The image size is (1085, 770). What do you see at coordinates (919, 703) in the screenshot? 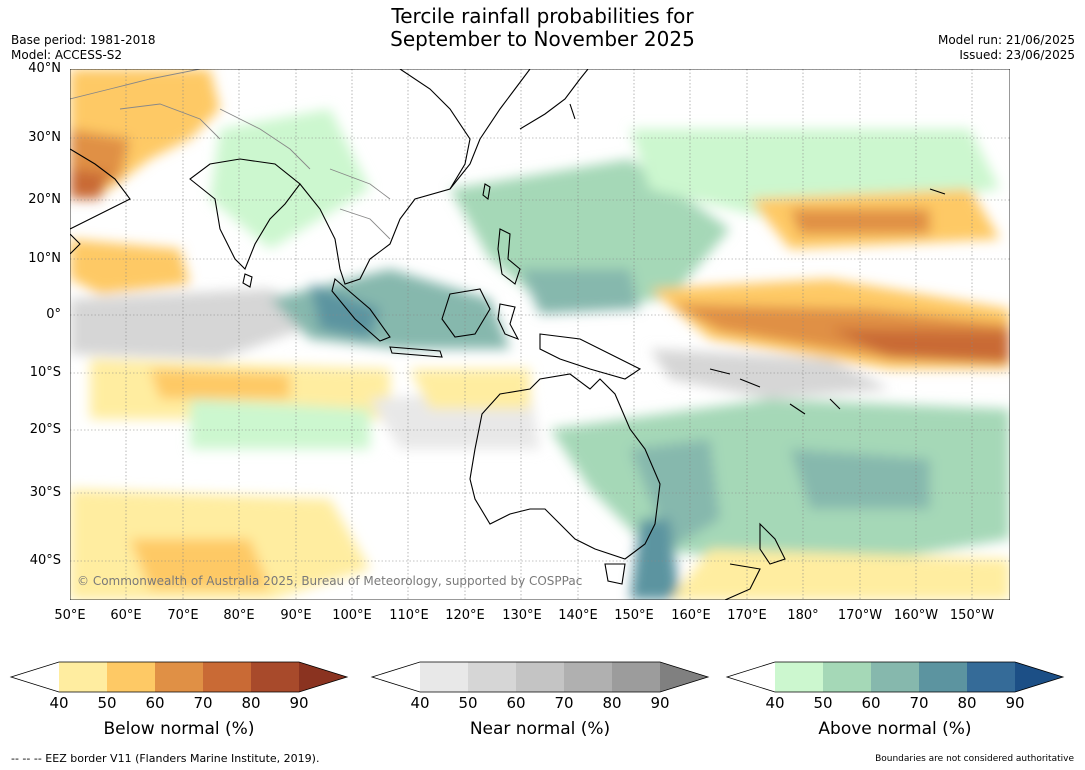
I see `cbar2-tick-70: 70` at bounding box center [919, 703].